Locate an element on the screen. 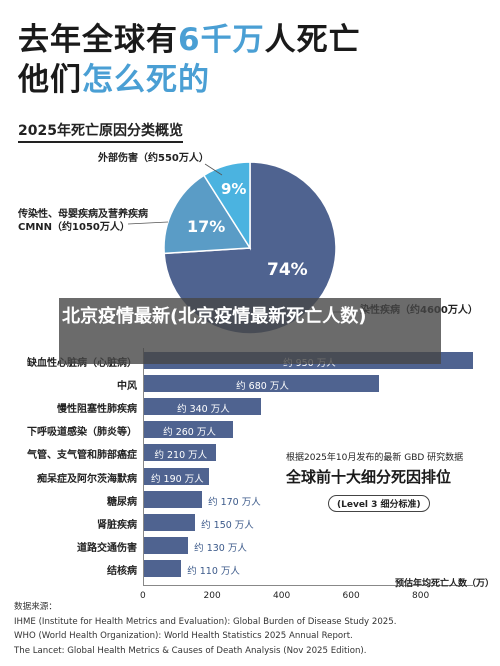 Image resolution: width=500 pixels, height=666 pixels. bar-category-label: 糖尿病 is located at coordinates (122, 502).